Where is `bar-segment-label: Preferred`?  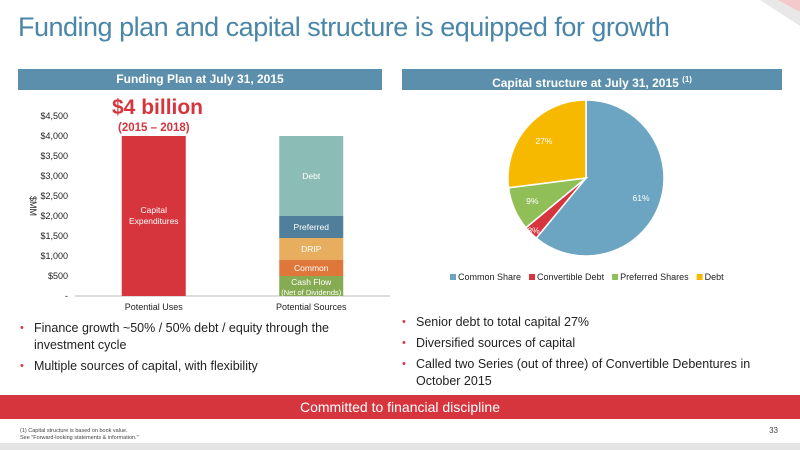 bar-segment-label: Preferred is located at coordinates (312, 227).